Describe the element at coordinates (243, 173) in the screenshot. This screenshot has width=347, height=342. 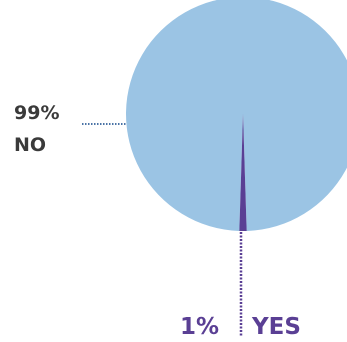
I see `pie-slice-yes` at that location.